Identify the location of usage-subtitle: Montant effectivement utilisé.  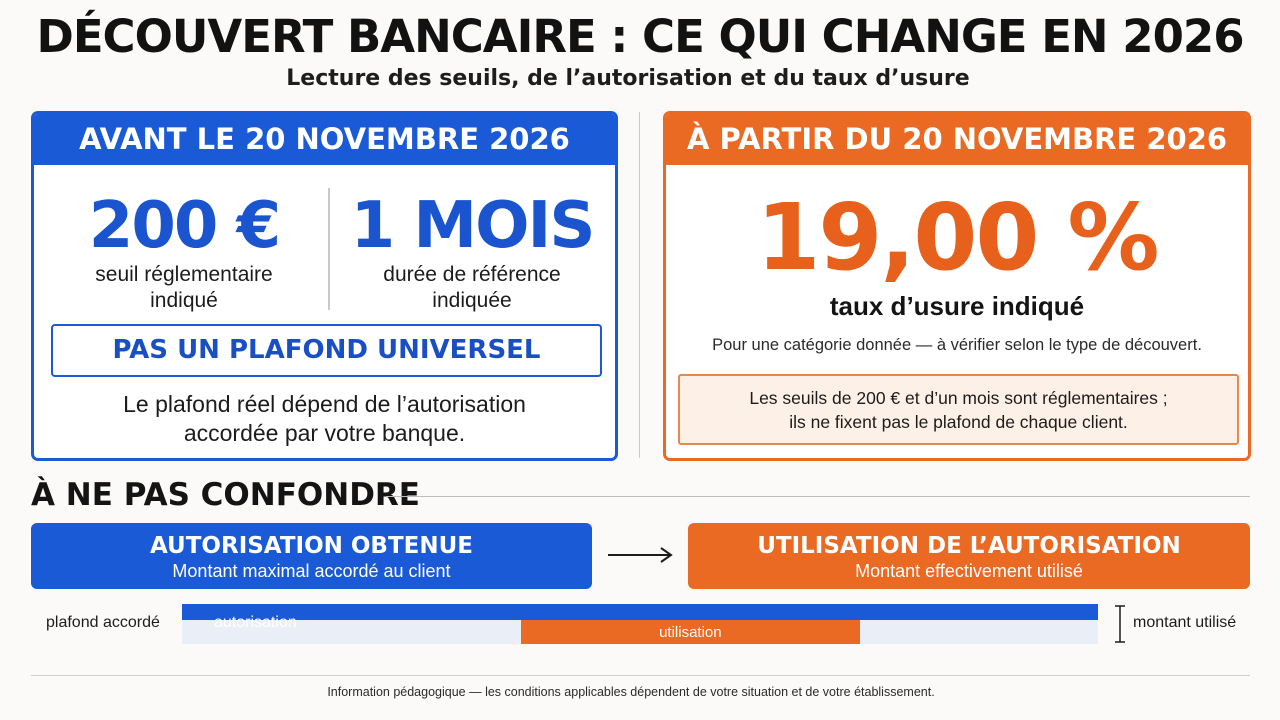
(969, 571).